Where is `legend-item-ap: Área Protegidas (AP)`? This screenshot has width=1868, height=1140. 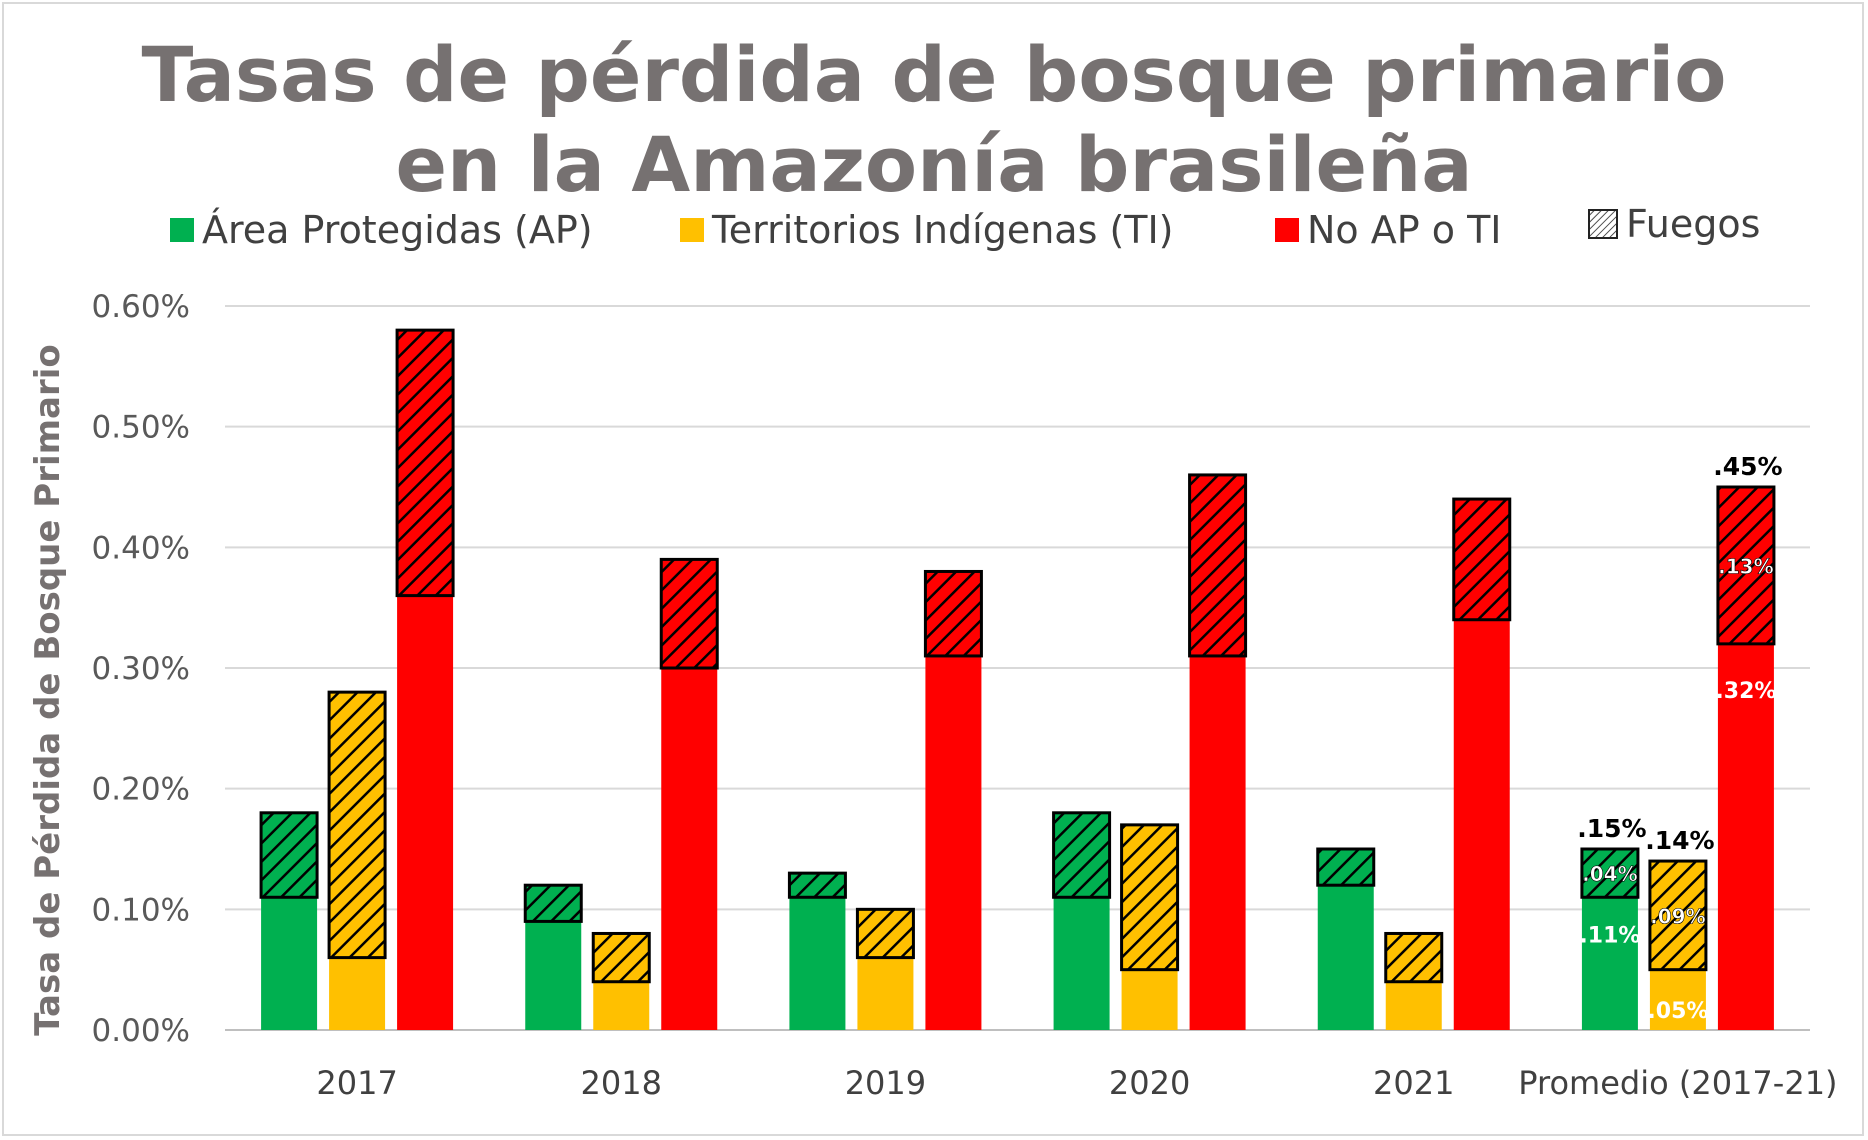 legend-item-ap: Área Protegidas (AP) is located at coordinates (381, 230).